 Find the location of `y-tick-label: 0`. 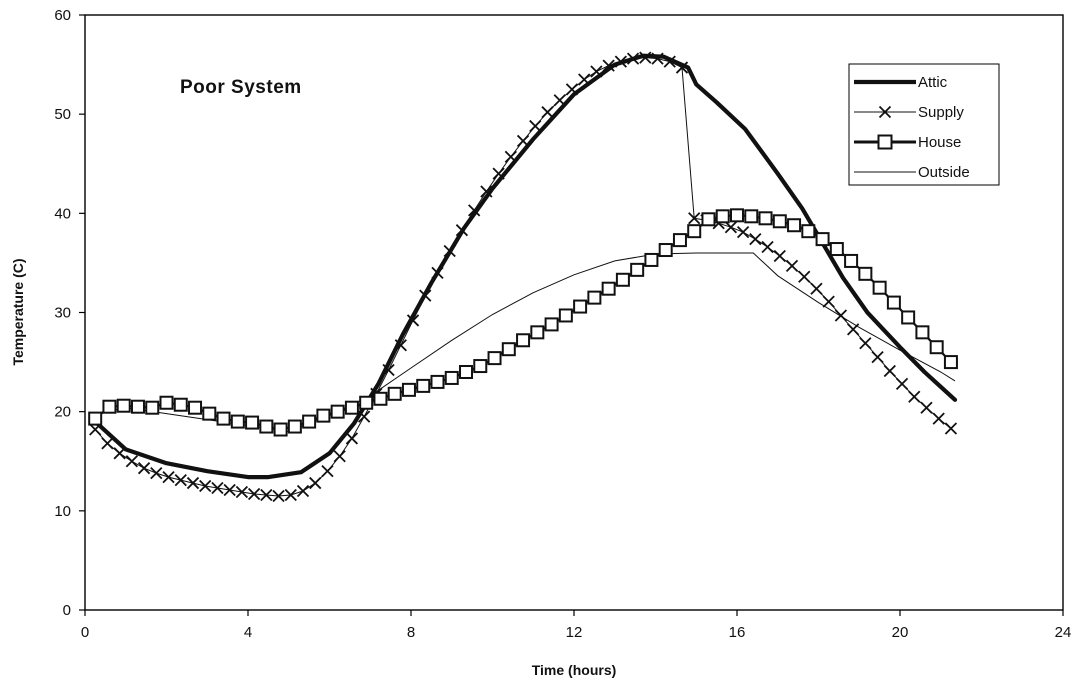

y-tick-label: 0 is located at coordinates (67, 610).